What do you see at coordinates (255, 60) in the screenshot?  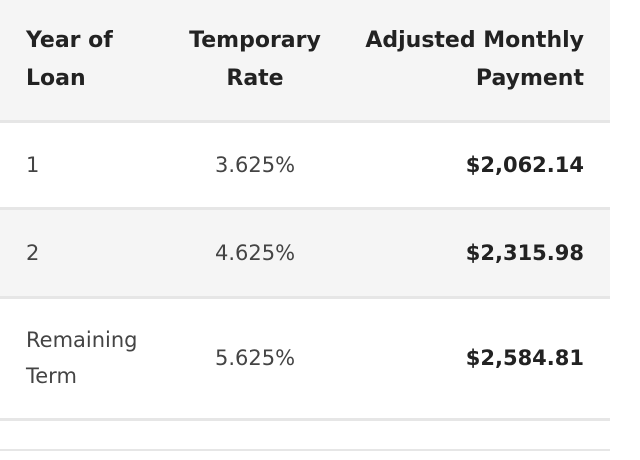 I see `header-temporary-rate: Temporary Rate` at bounding box center [255, 60].